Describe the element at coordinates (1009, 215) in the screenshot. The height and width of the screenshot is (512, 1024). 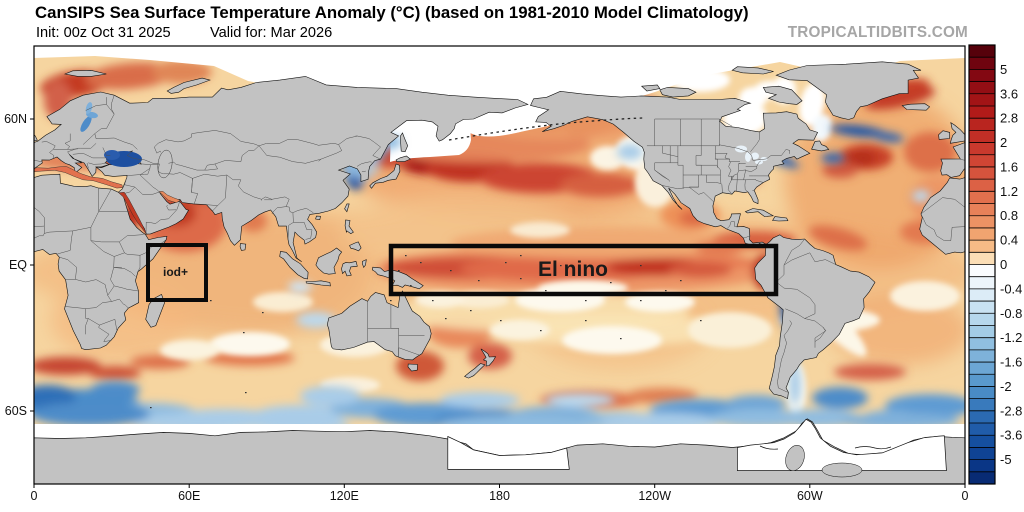
I see `svg-text: 0.8` at that location.